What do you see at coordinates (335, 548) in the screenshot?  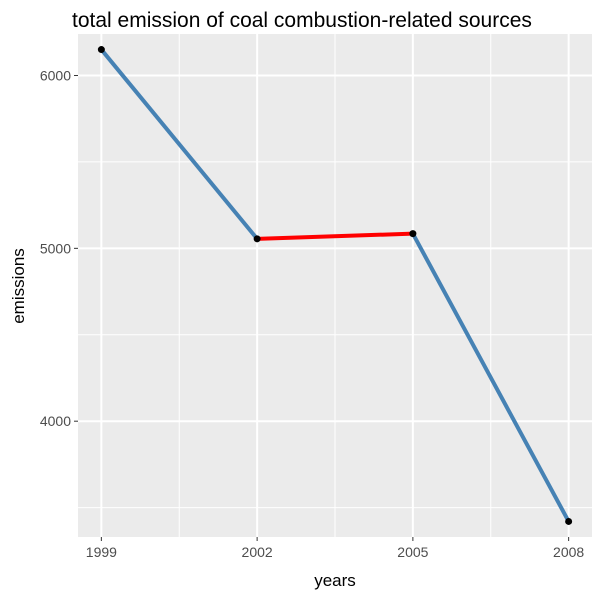 I see `x-axis-ticks: 1999 2002 2005 2008` at bounding box center [335, 548].